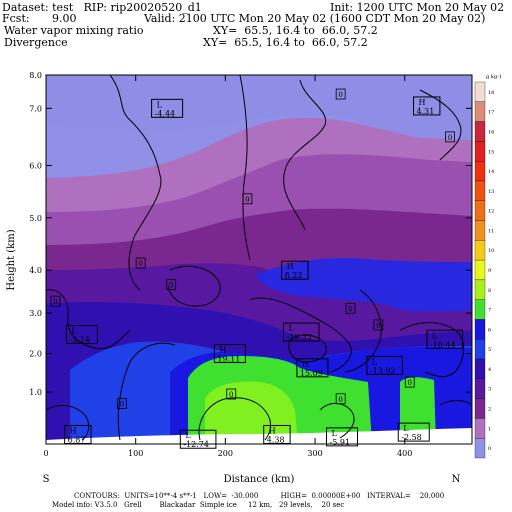  I want to click on field2-title: Divergence, so click(36, 42).